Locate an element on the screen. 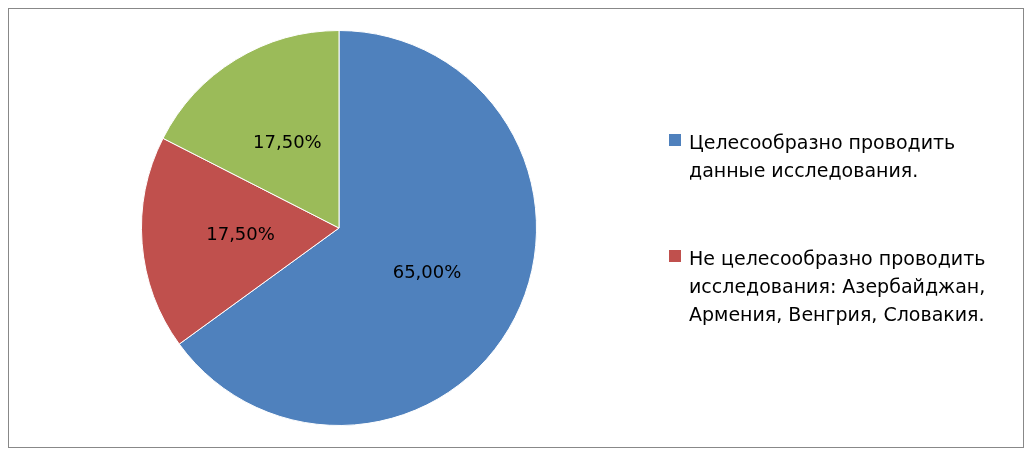 The image size is (1036, 462). data-label: 65,00% is located at coordinates (427, 271).